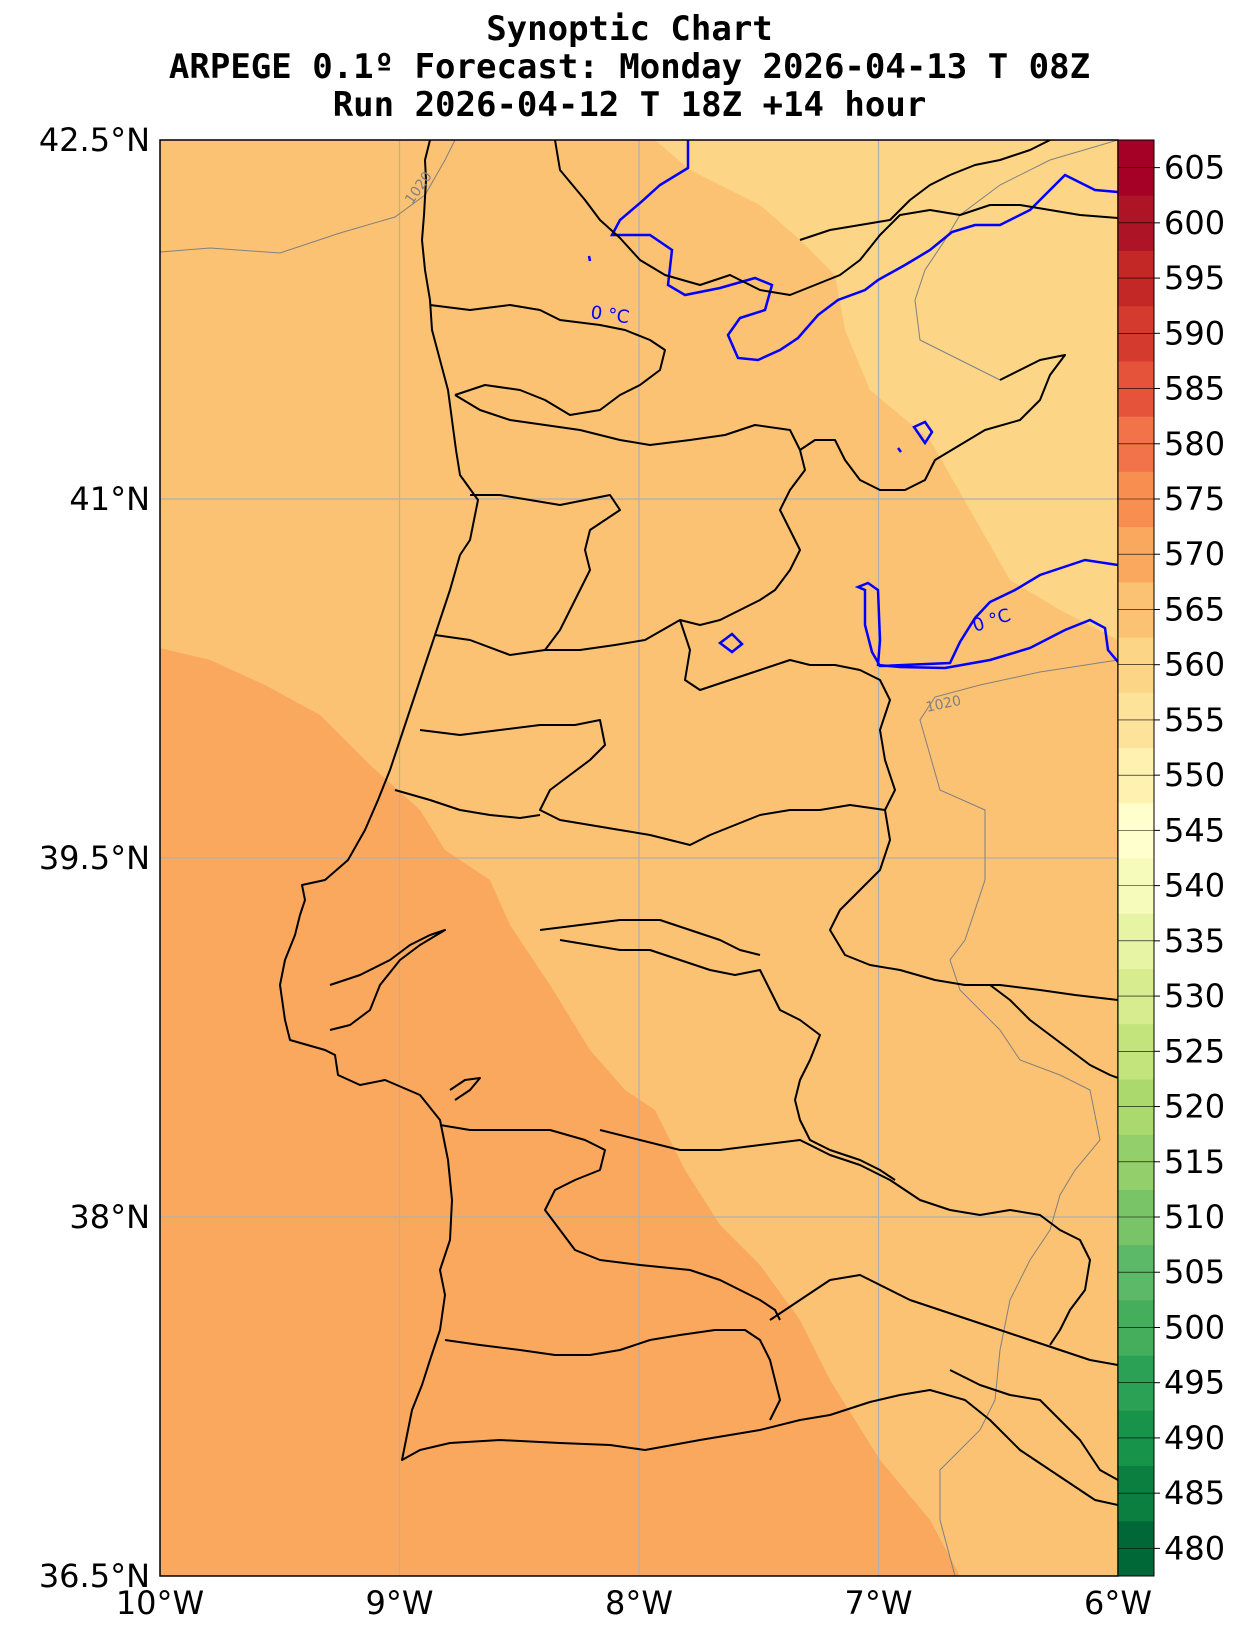  What do you see at coordinates (1053, 1031) in the screenshot?
I see `border-east-b` at bounding box center [1053, 1031].